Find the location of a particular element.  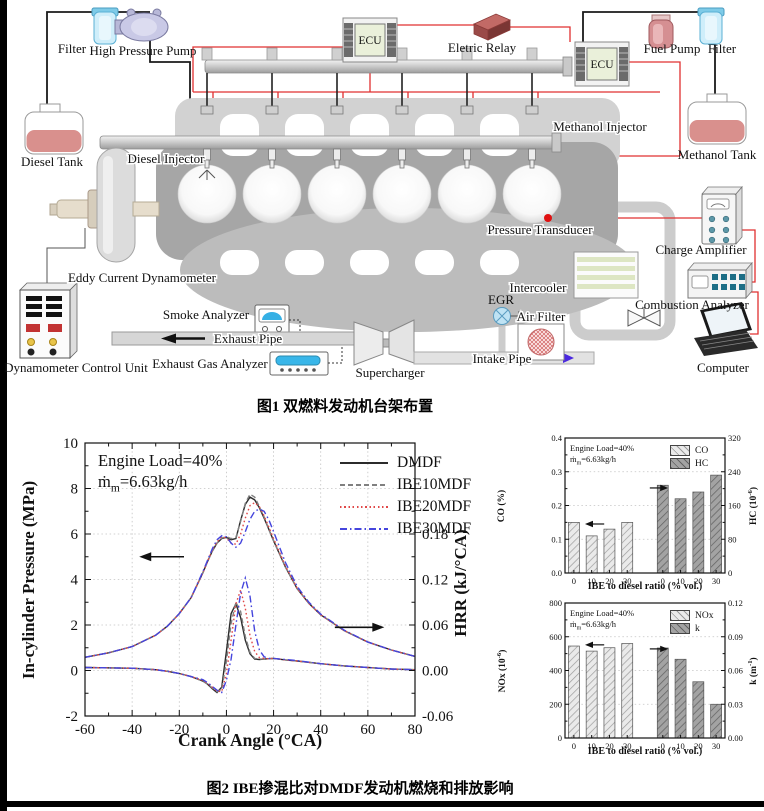

exhaust-pipe-shape is located at coordinates (233, 338).